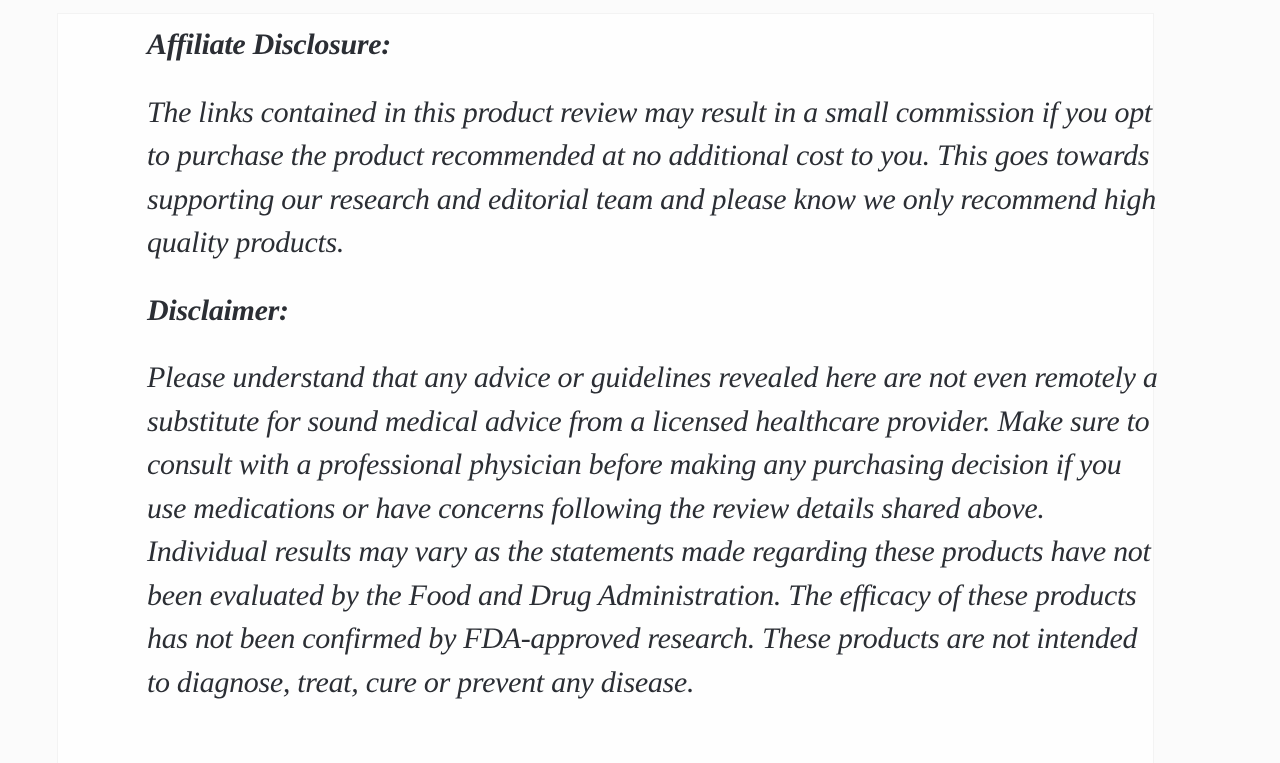  I want to click on affiliate-disclosure-heading: Affiliate Disclosure:, so click(269, 44).